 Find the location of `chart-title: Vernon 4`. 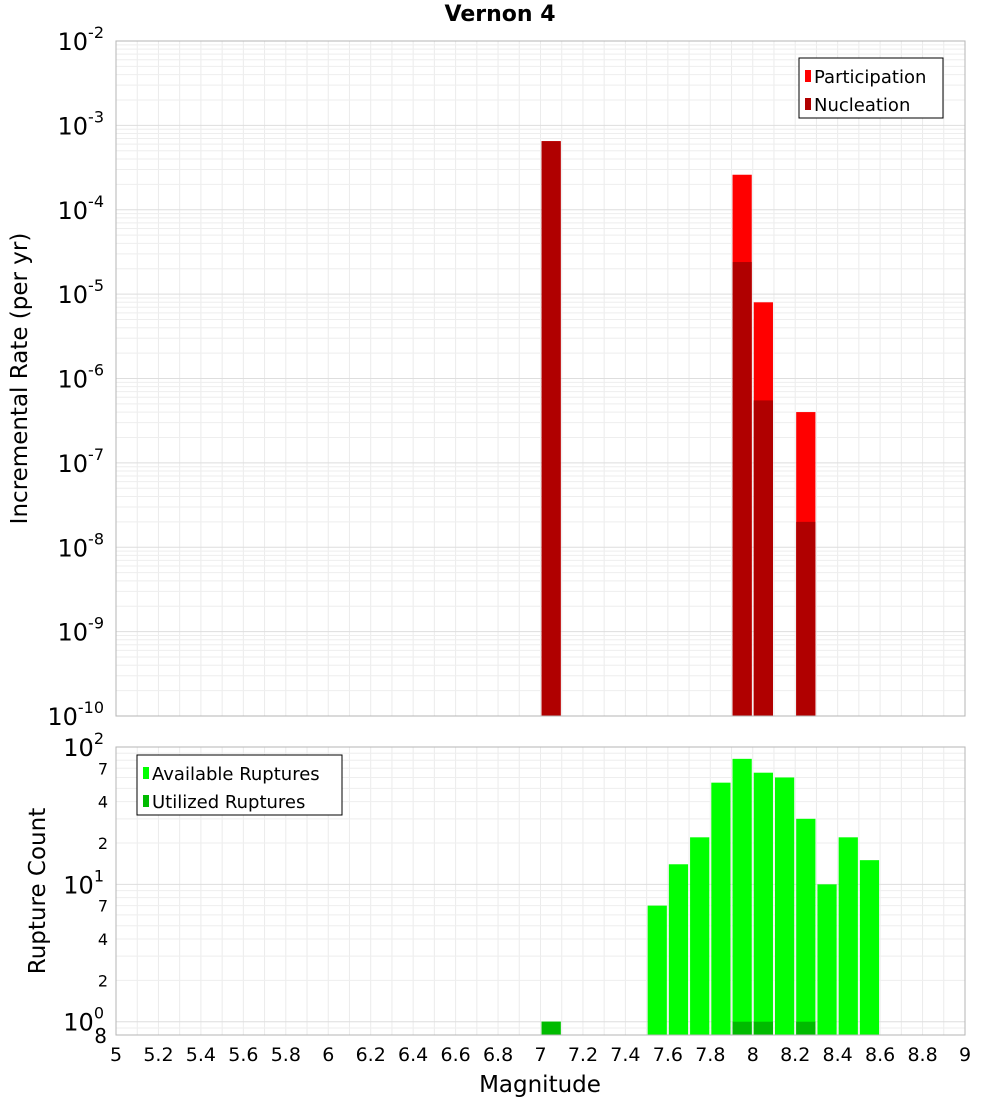

chart-title: Vernon 4 is located at coordinates (500, 14).